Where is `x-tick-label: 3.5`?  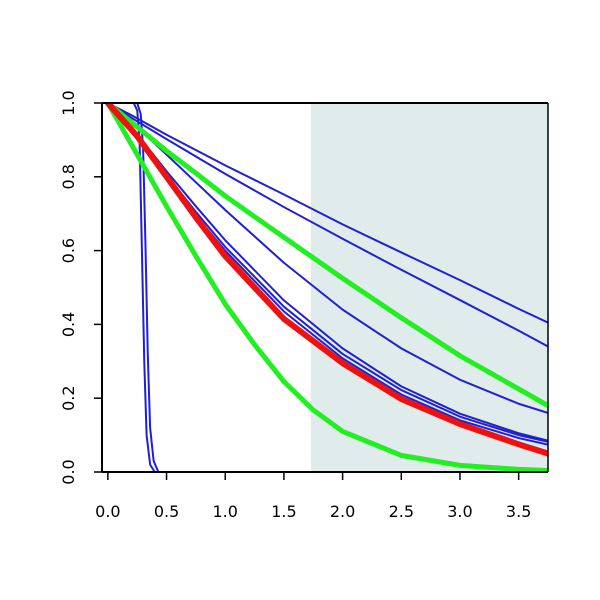 x-tick-label: 3.5 is located at coordinates (518, 511).